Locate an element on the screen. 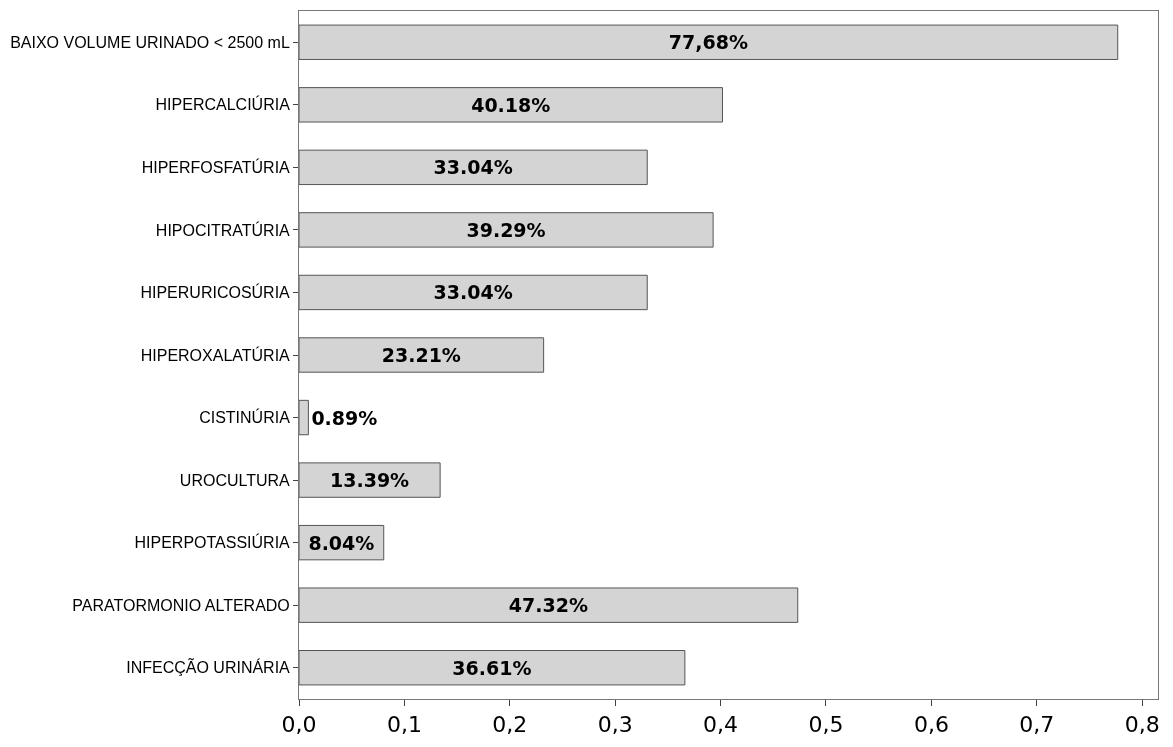 Image resolution: width=1173 pixels, height=747 pixels. y-tick-label: HIPOCITRATÚRIA is located at coordinates (223, 229).